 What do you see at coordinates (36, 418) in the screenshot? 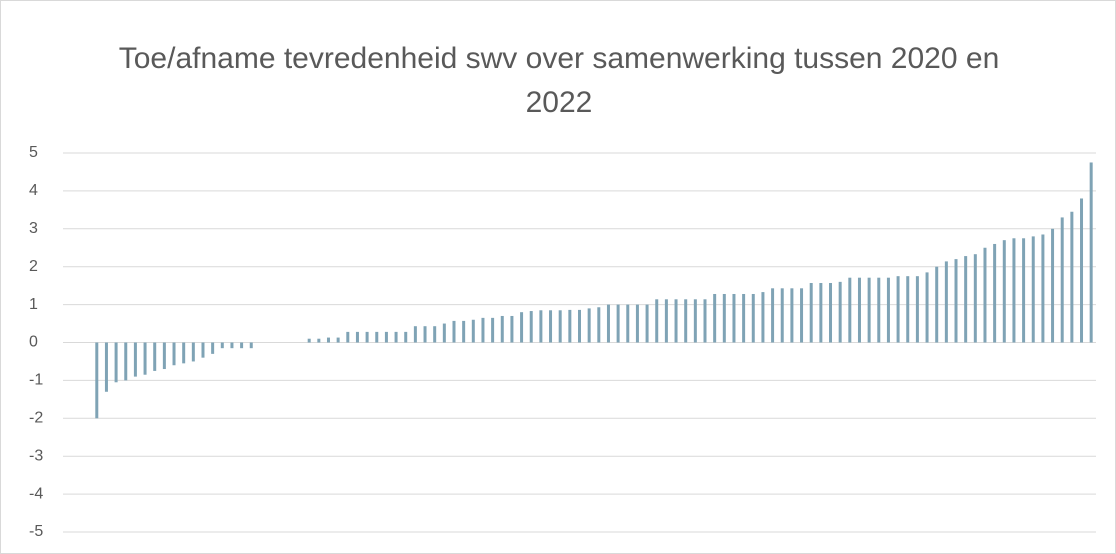
I see `y-tick-label: -2` at bounding box center [36, 418].